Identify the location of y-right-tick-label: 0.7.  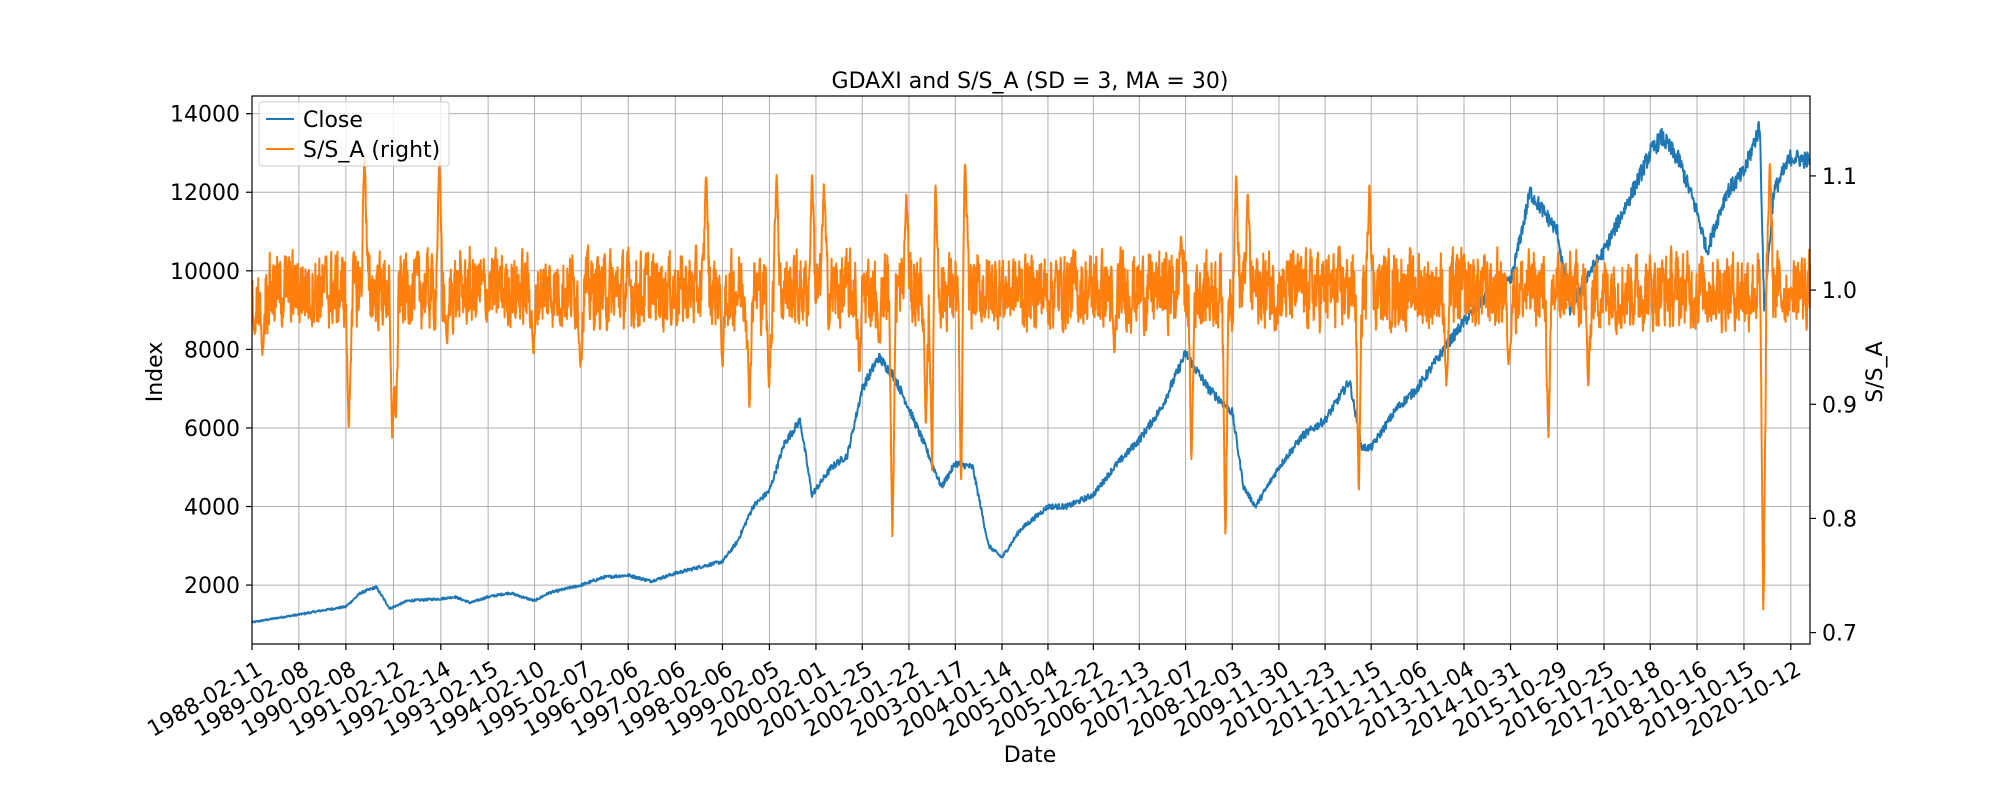
(1839, 634).